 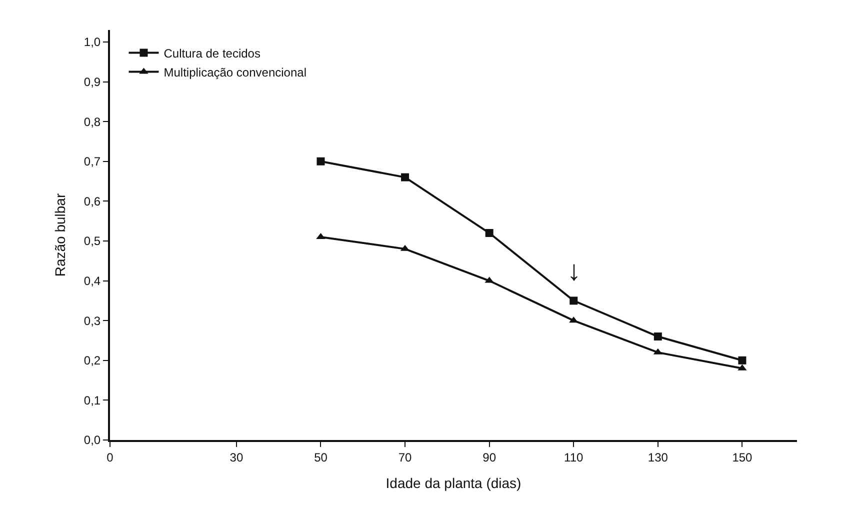 What do you see at coordinates (574, 270) in the screenshot?
I see `annotation: ↓` at bounding box center [574, 270].